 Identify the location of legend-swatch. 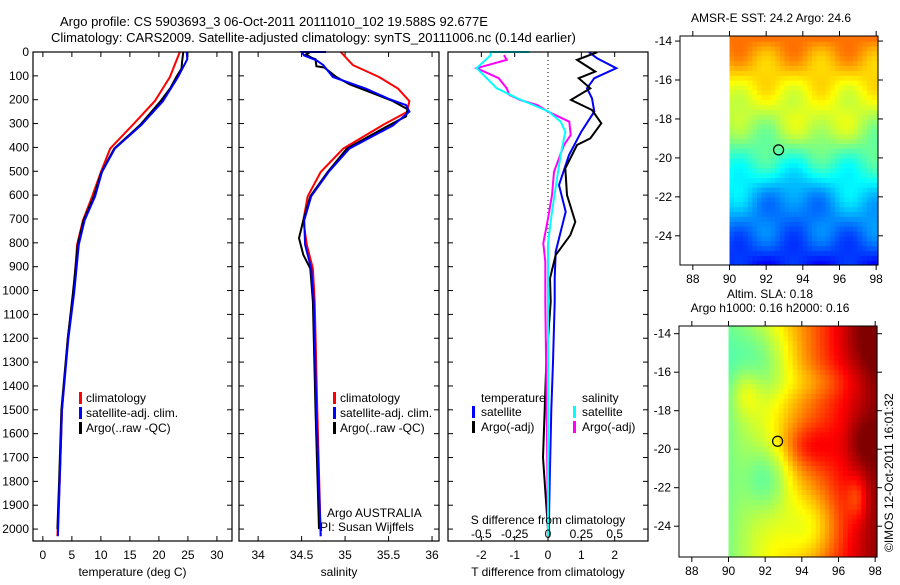
(574, 412).